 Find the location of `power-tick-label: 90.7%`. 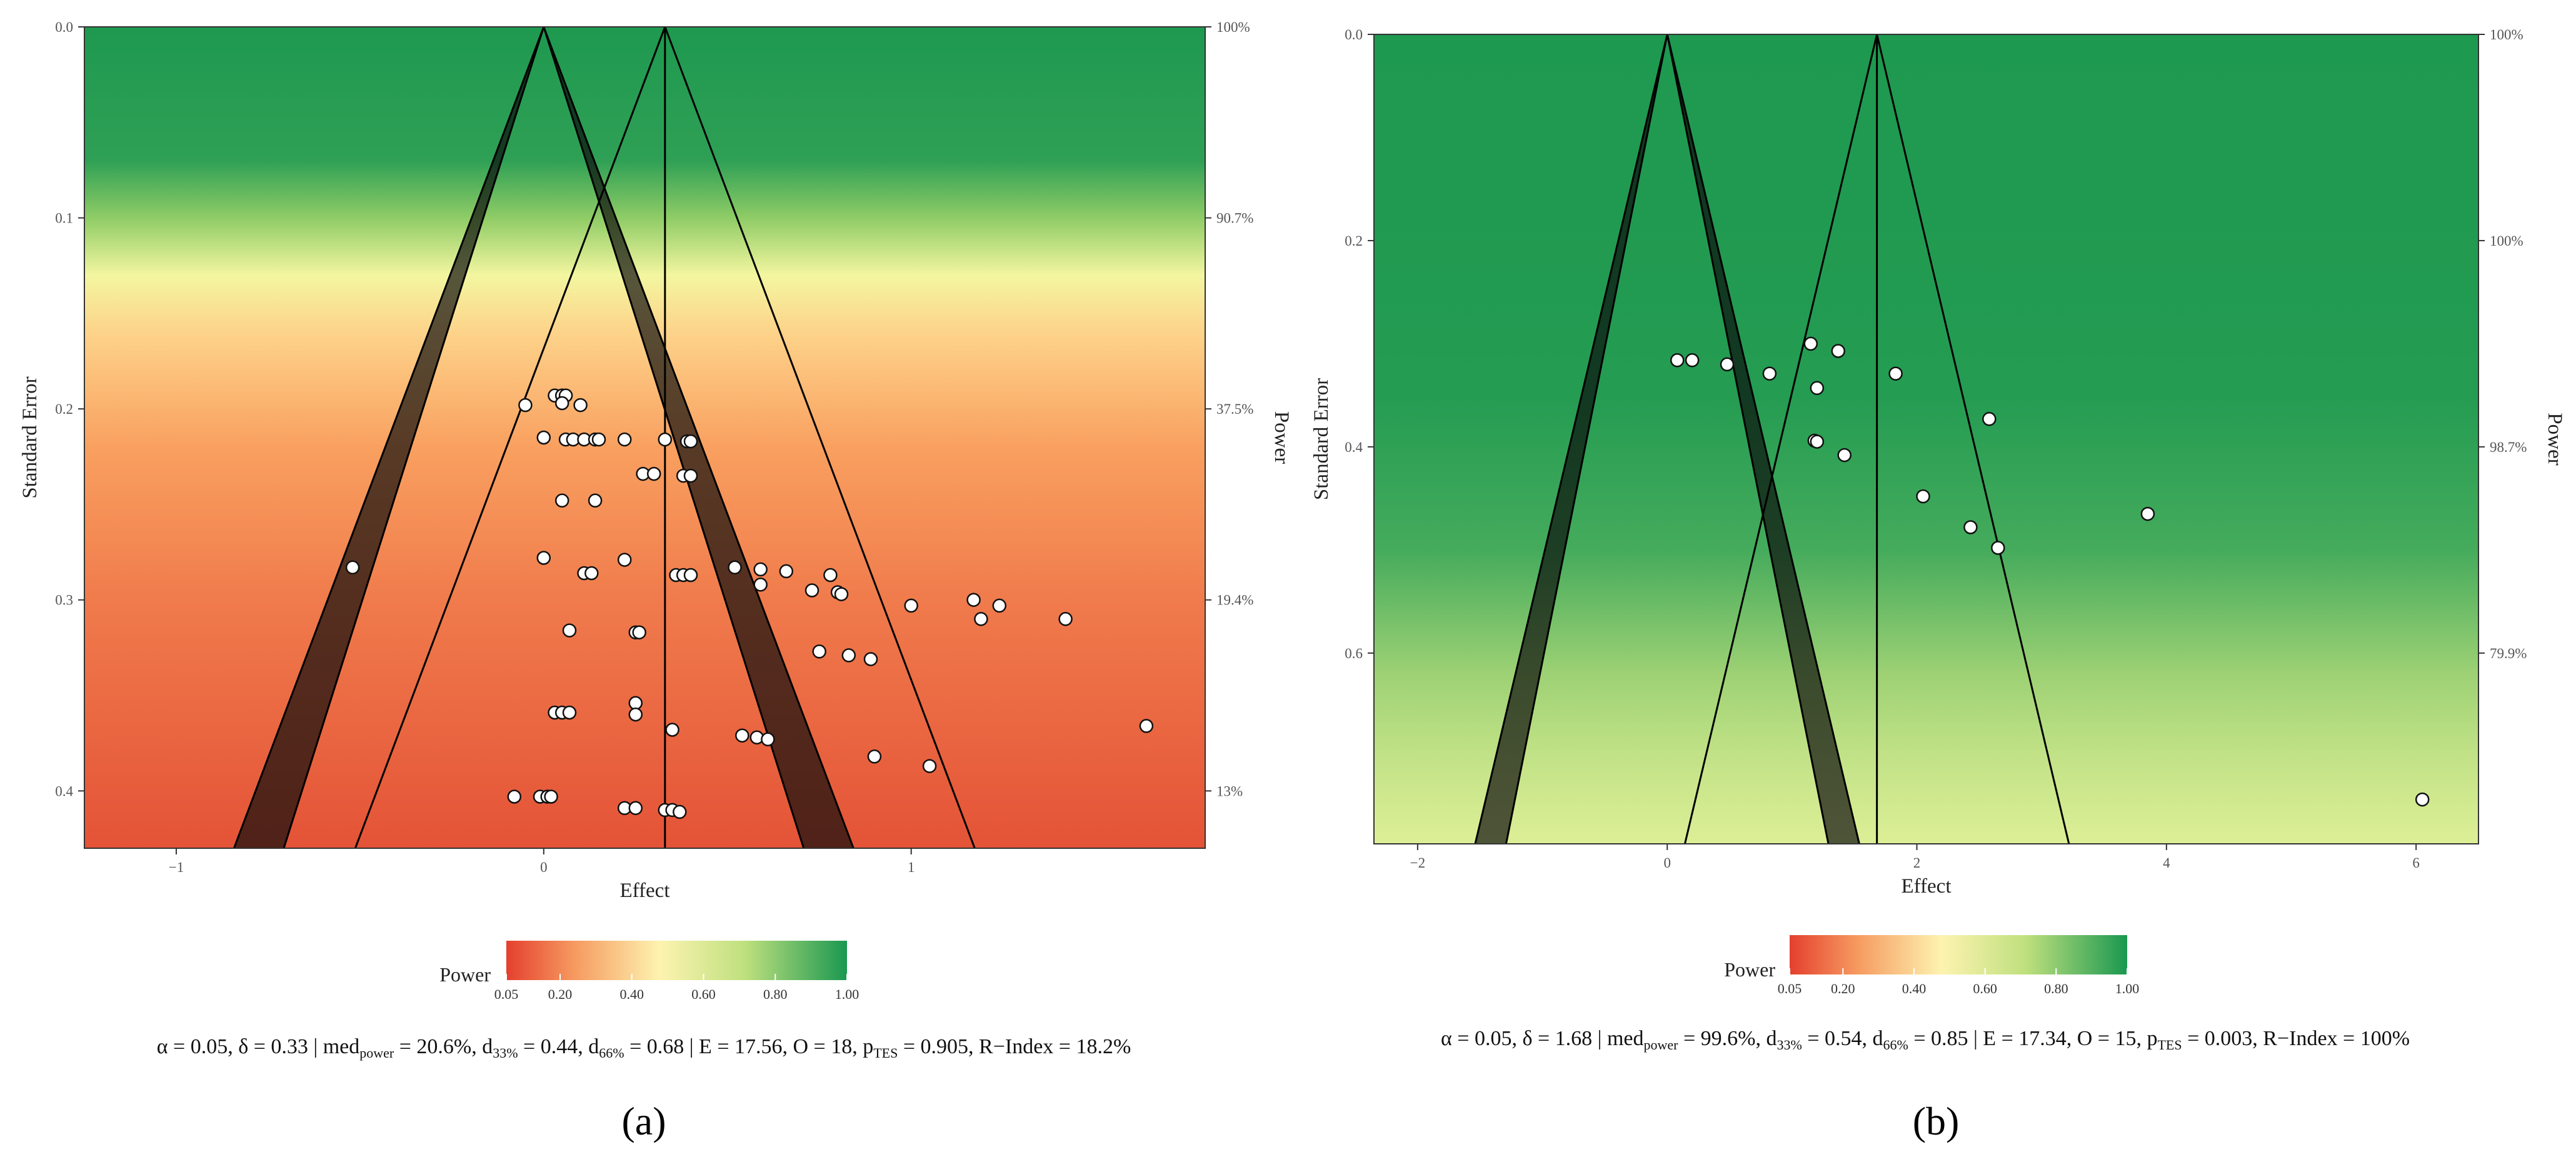

power-tick-label: 90.7% is located at coordinates (1234, 218).